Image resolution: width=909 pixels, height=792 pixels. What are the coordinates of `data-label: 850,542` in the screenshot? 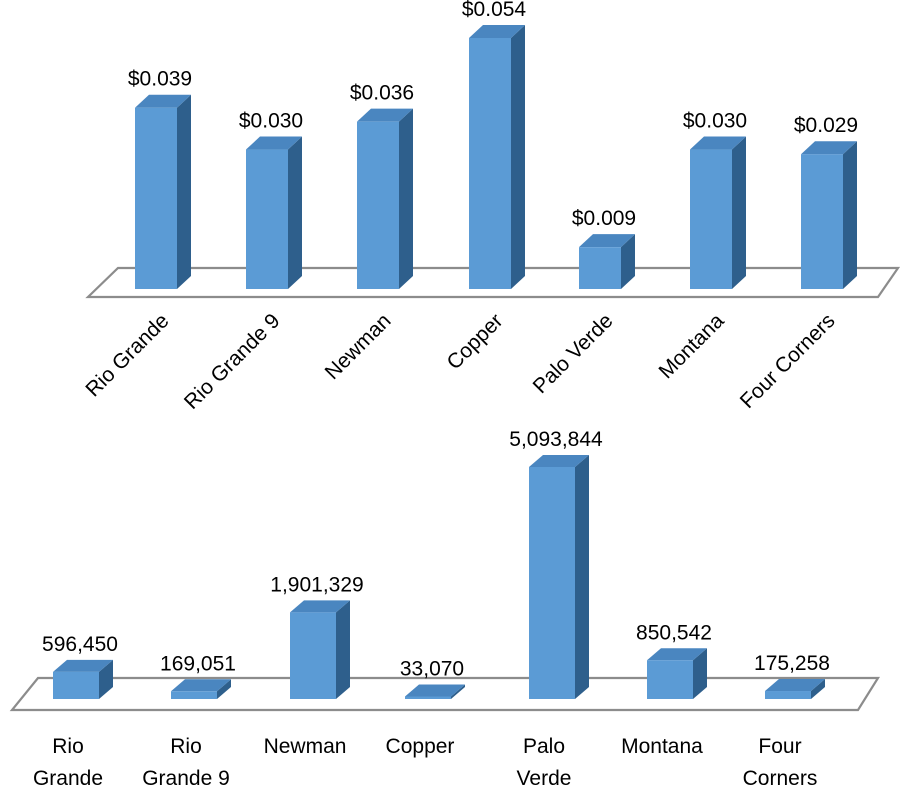 It's located at (674, 632).